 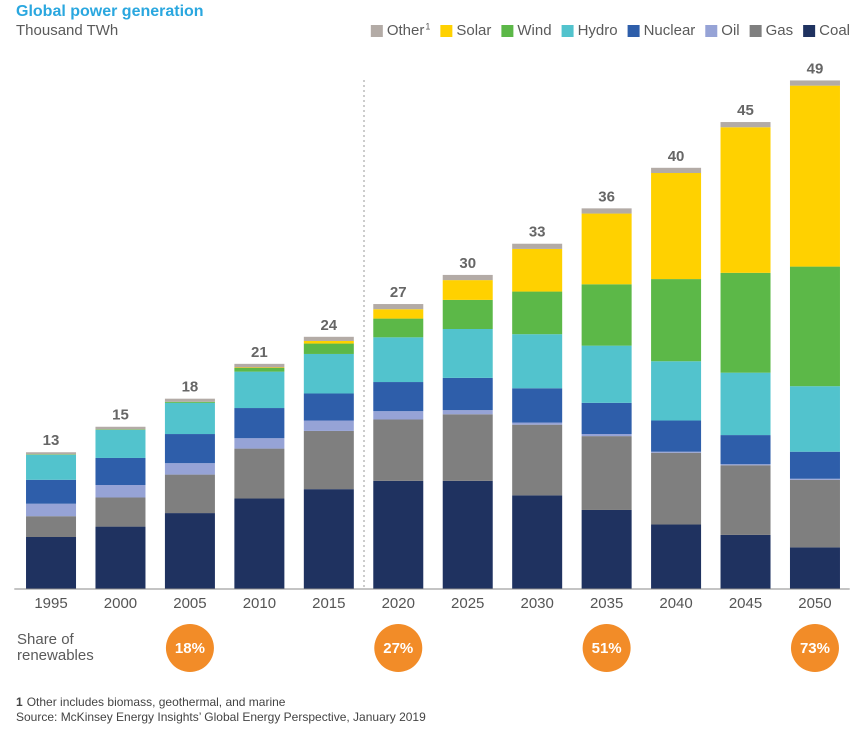 I want to click on share-value: 18%, so click(x=190, y=648).